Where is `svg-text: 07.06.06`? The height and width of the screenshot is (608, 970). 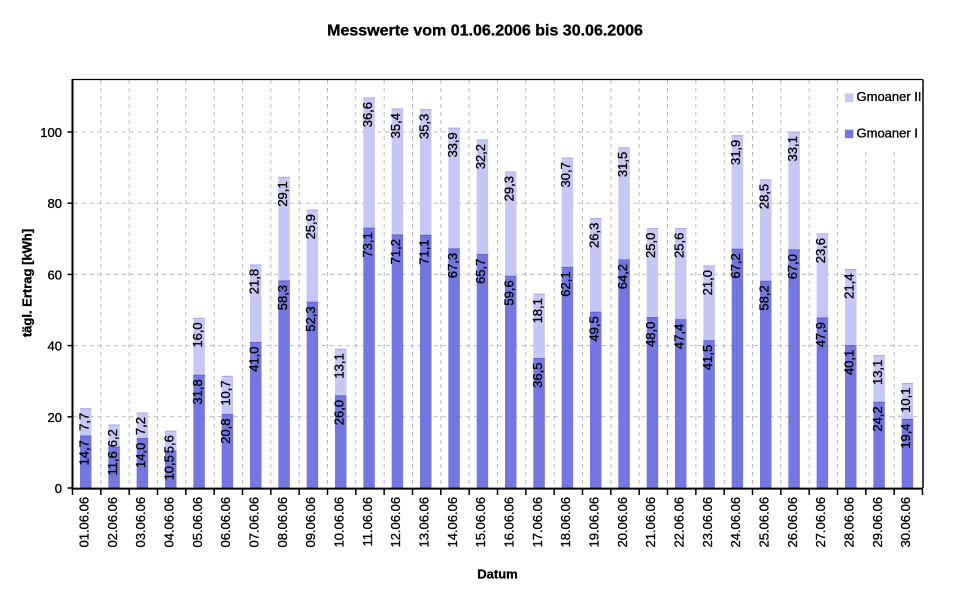
svg-text: 07.06.06 is located at coordinates (254, 522).